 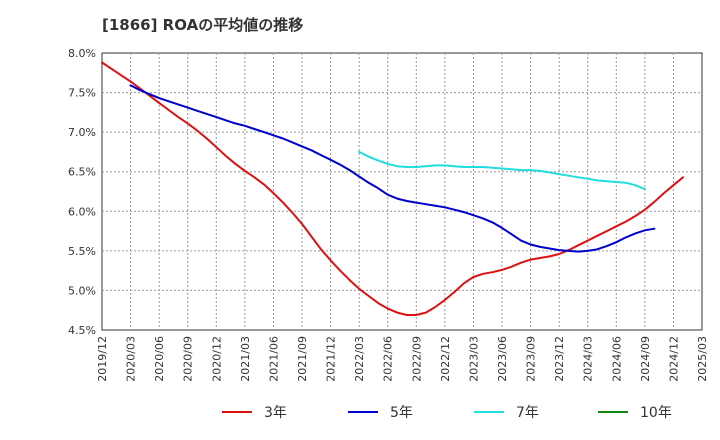 What do you see at coordinates (527, 413) in the screenshot?
I see `legend-label-2: 7年` at bounding box center [527, 413].